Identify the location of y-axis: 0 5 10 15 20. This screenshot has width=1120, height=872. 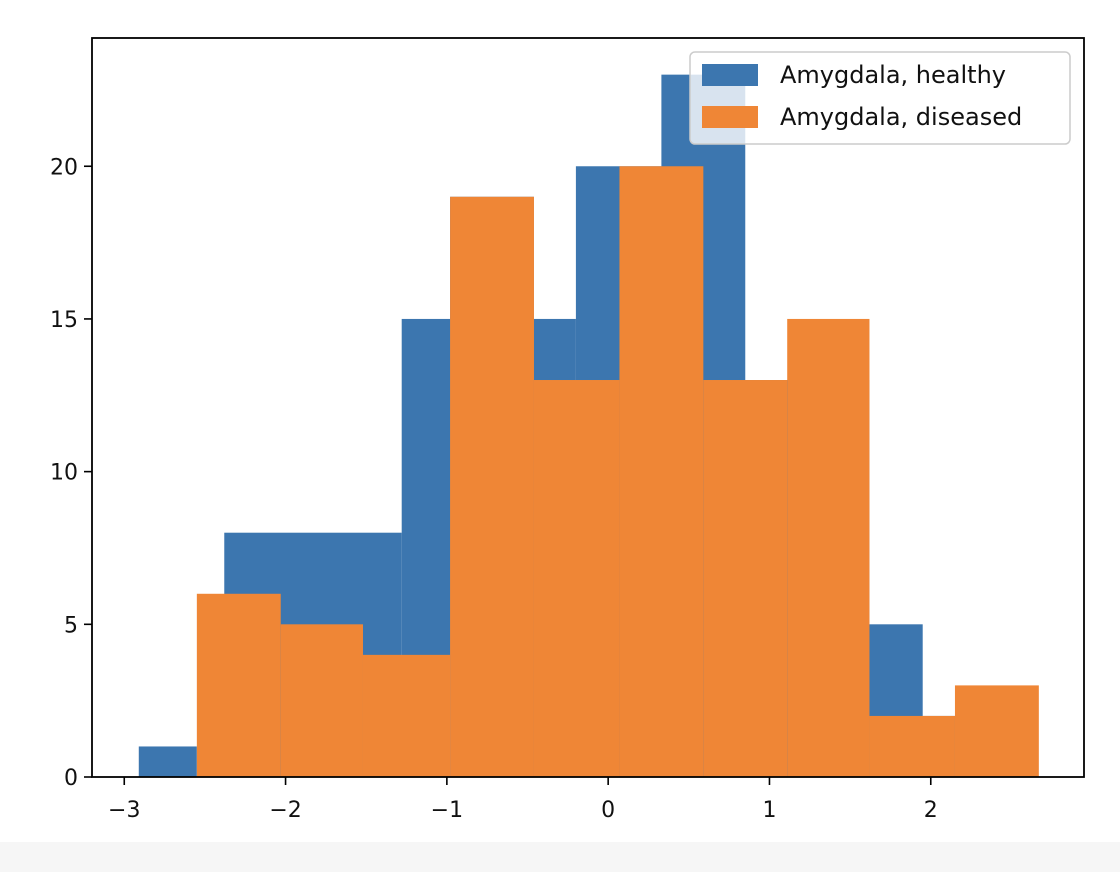
(71, 473).